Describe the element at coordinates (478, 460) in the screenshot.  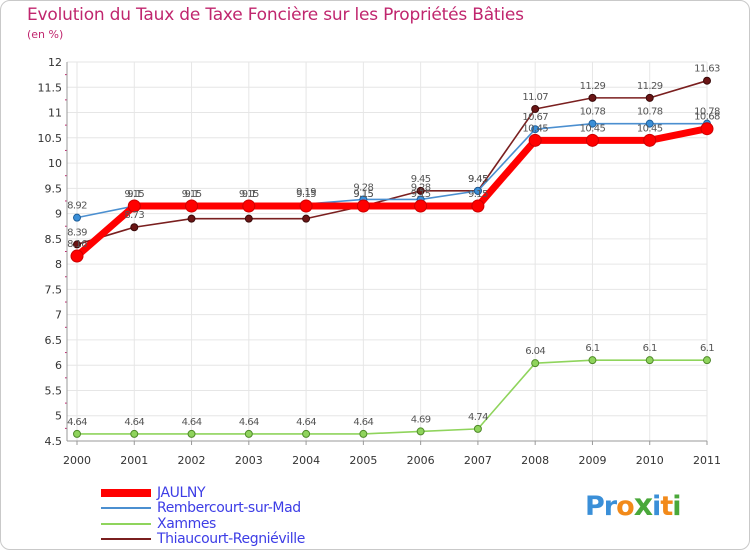
I see `x-tick-label: 2007` at that location.